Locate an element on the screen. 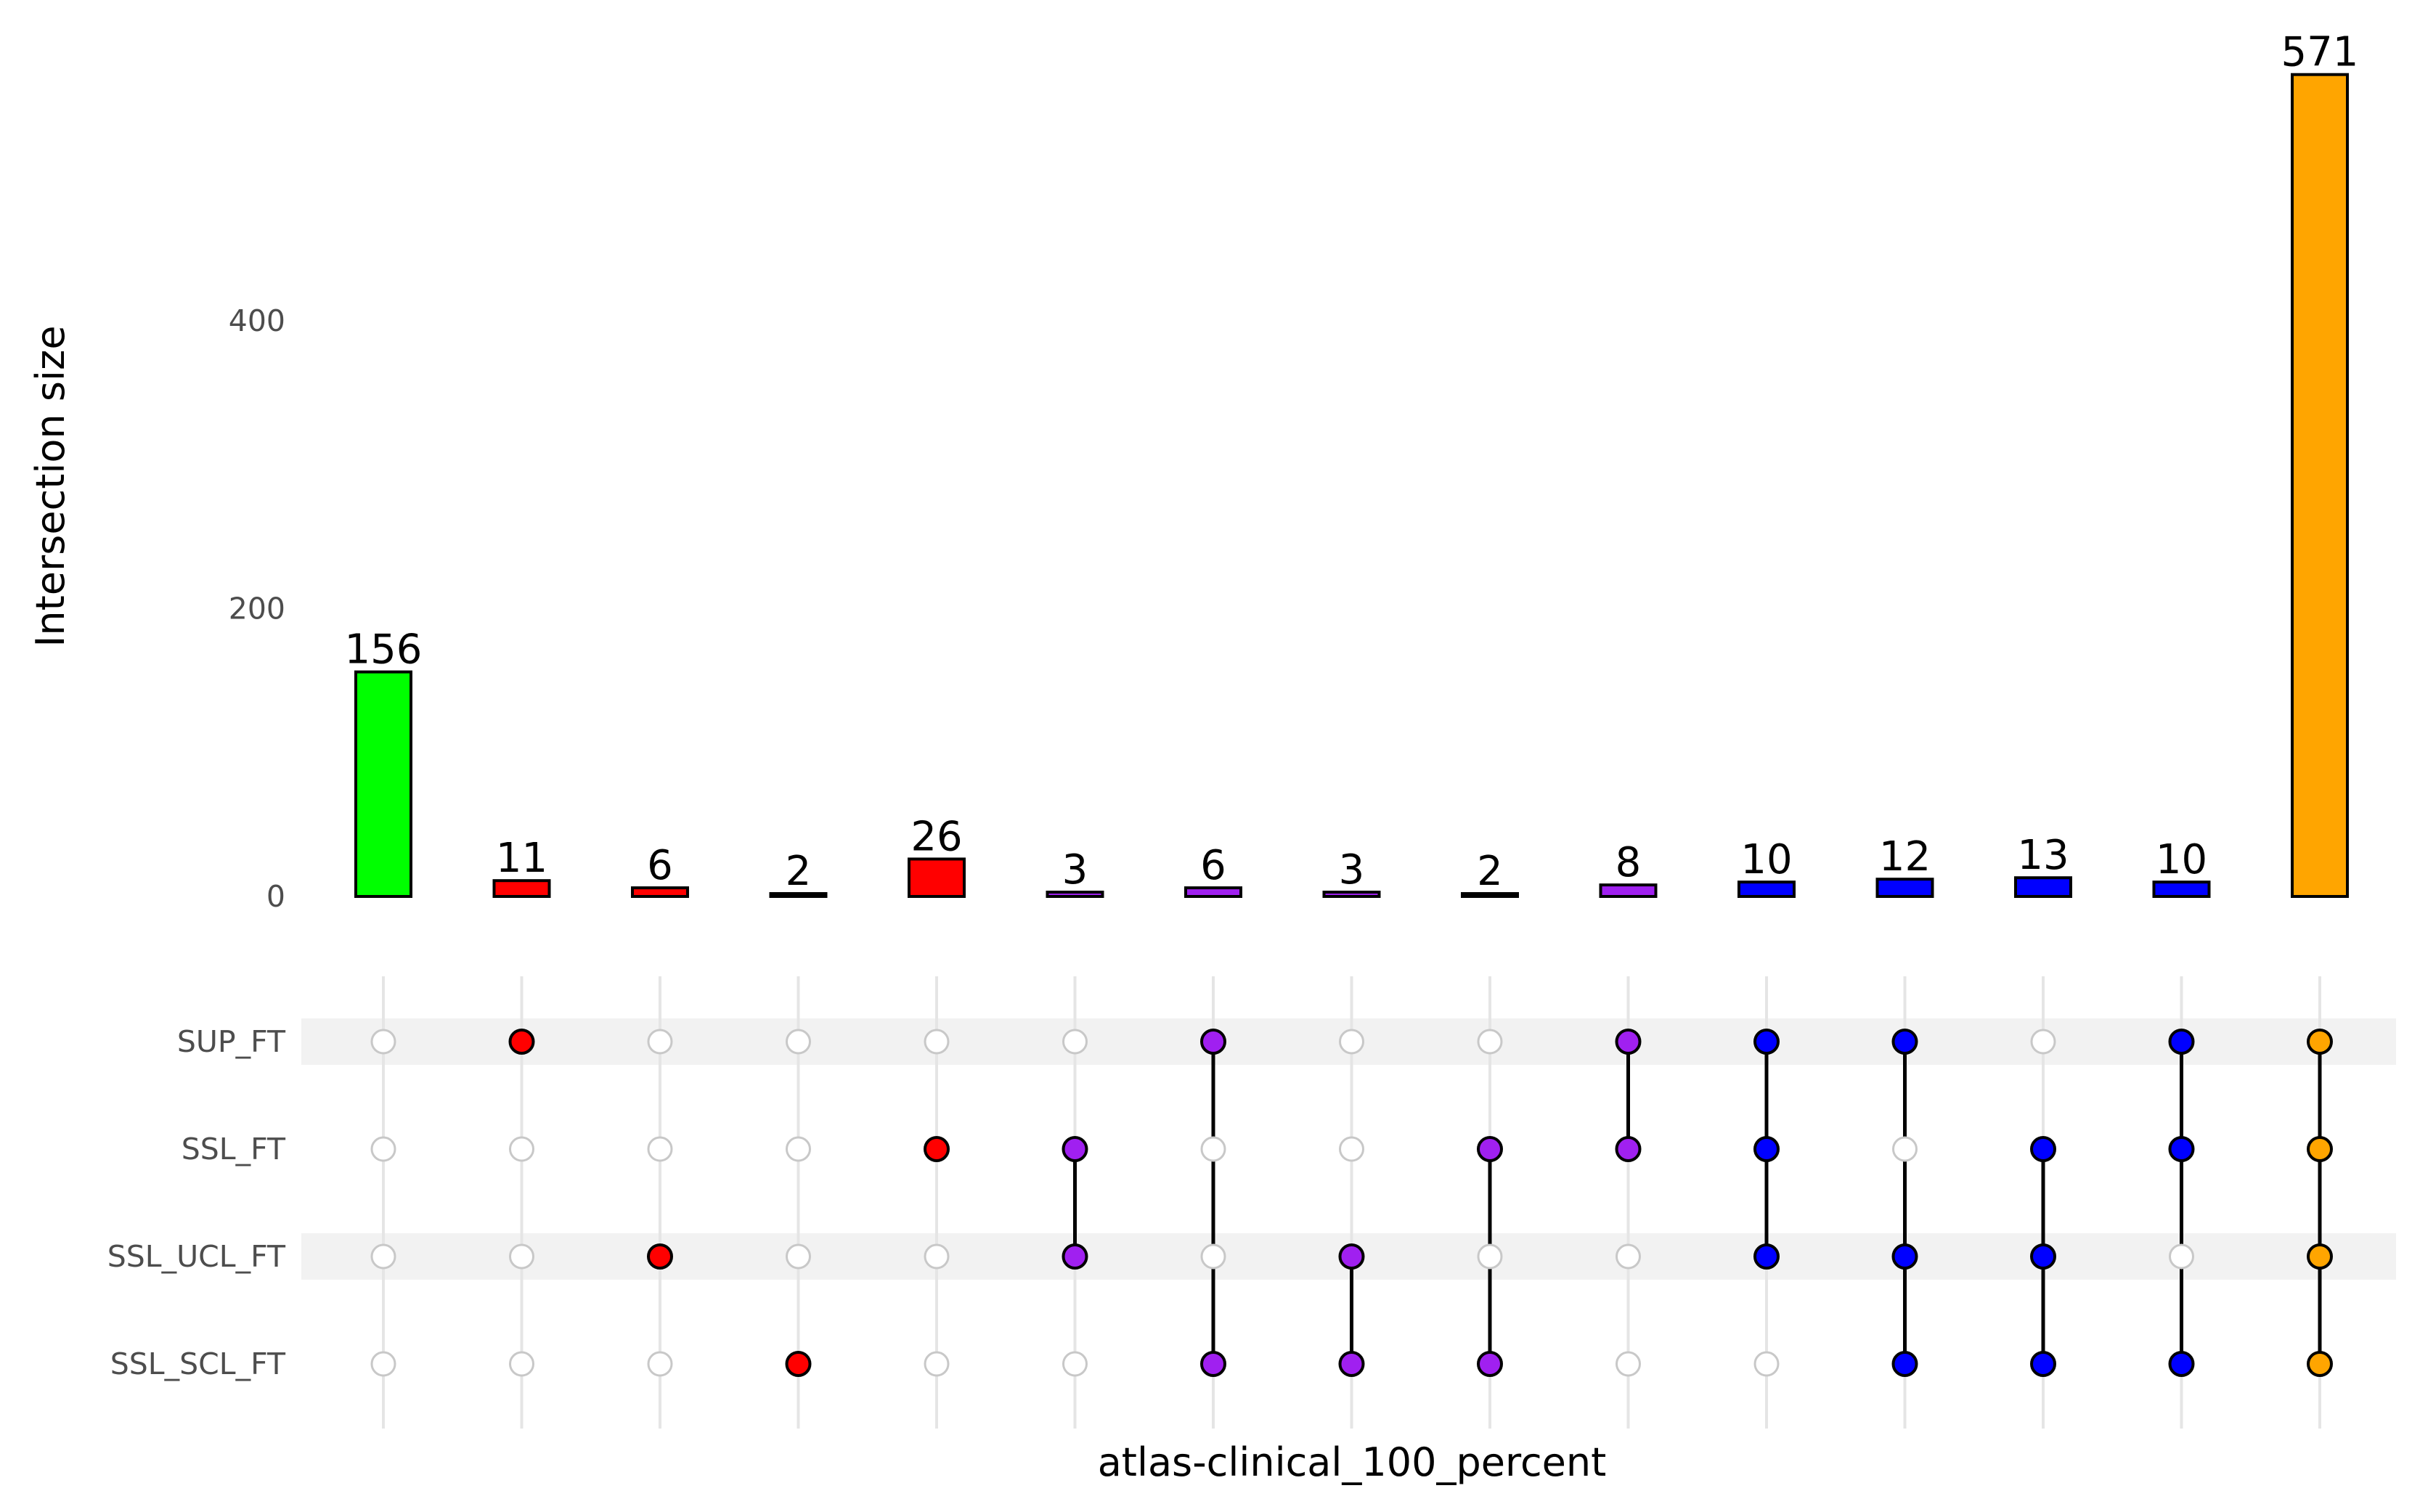  set-label: SSL_FT is located at coordinates (234, 1149).